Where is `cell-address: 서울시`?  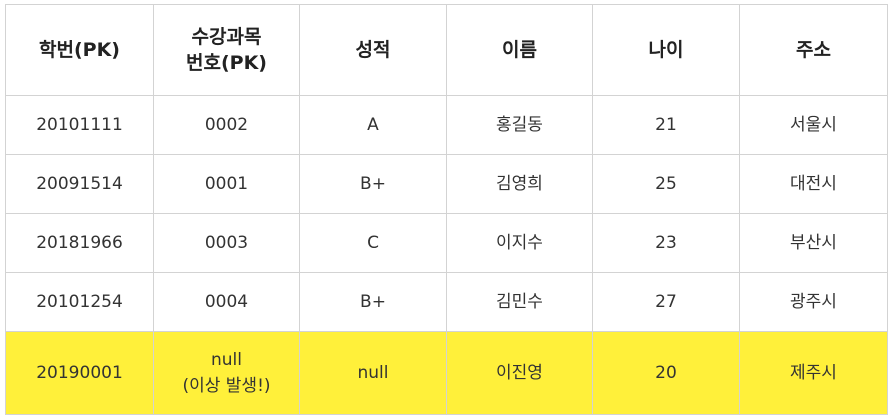
cell-address: 서울시 is located at coordinates (813, 125).